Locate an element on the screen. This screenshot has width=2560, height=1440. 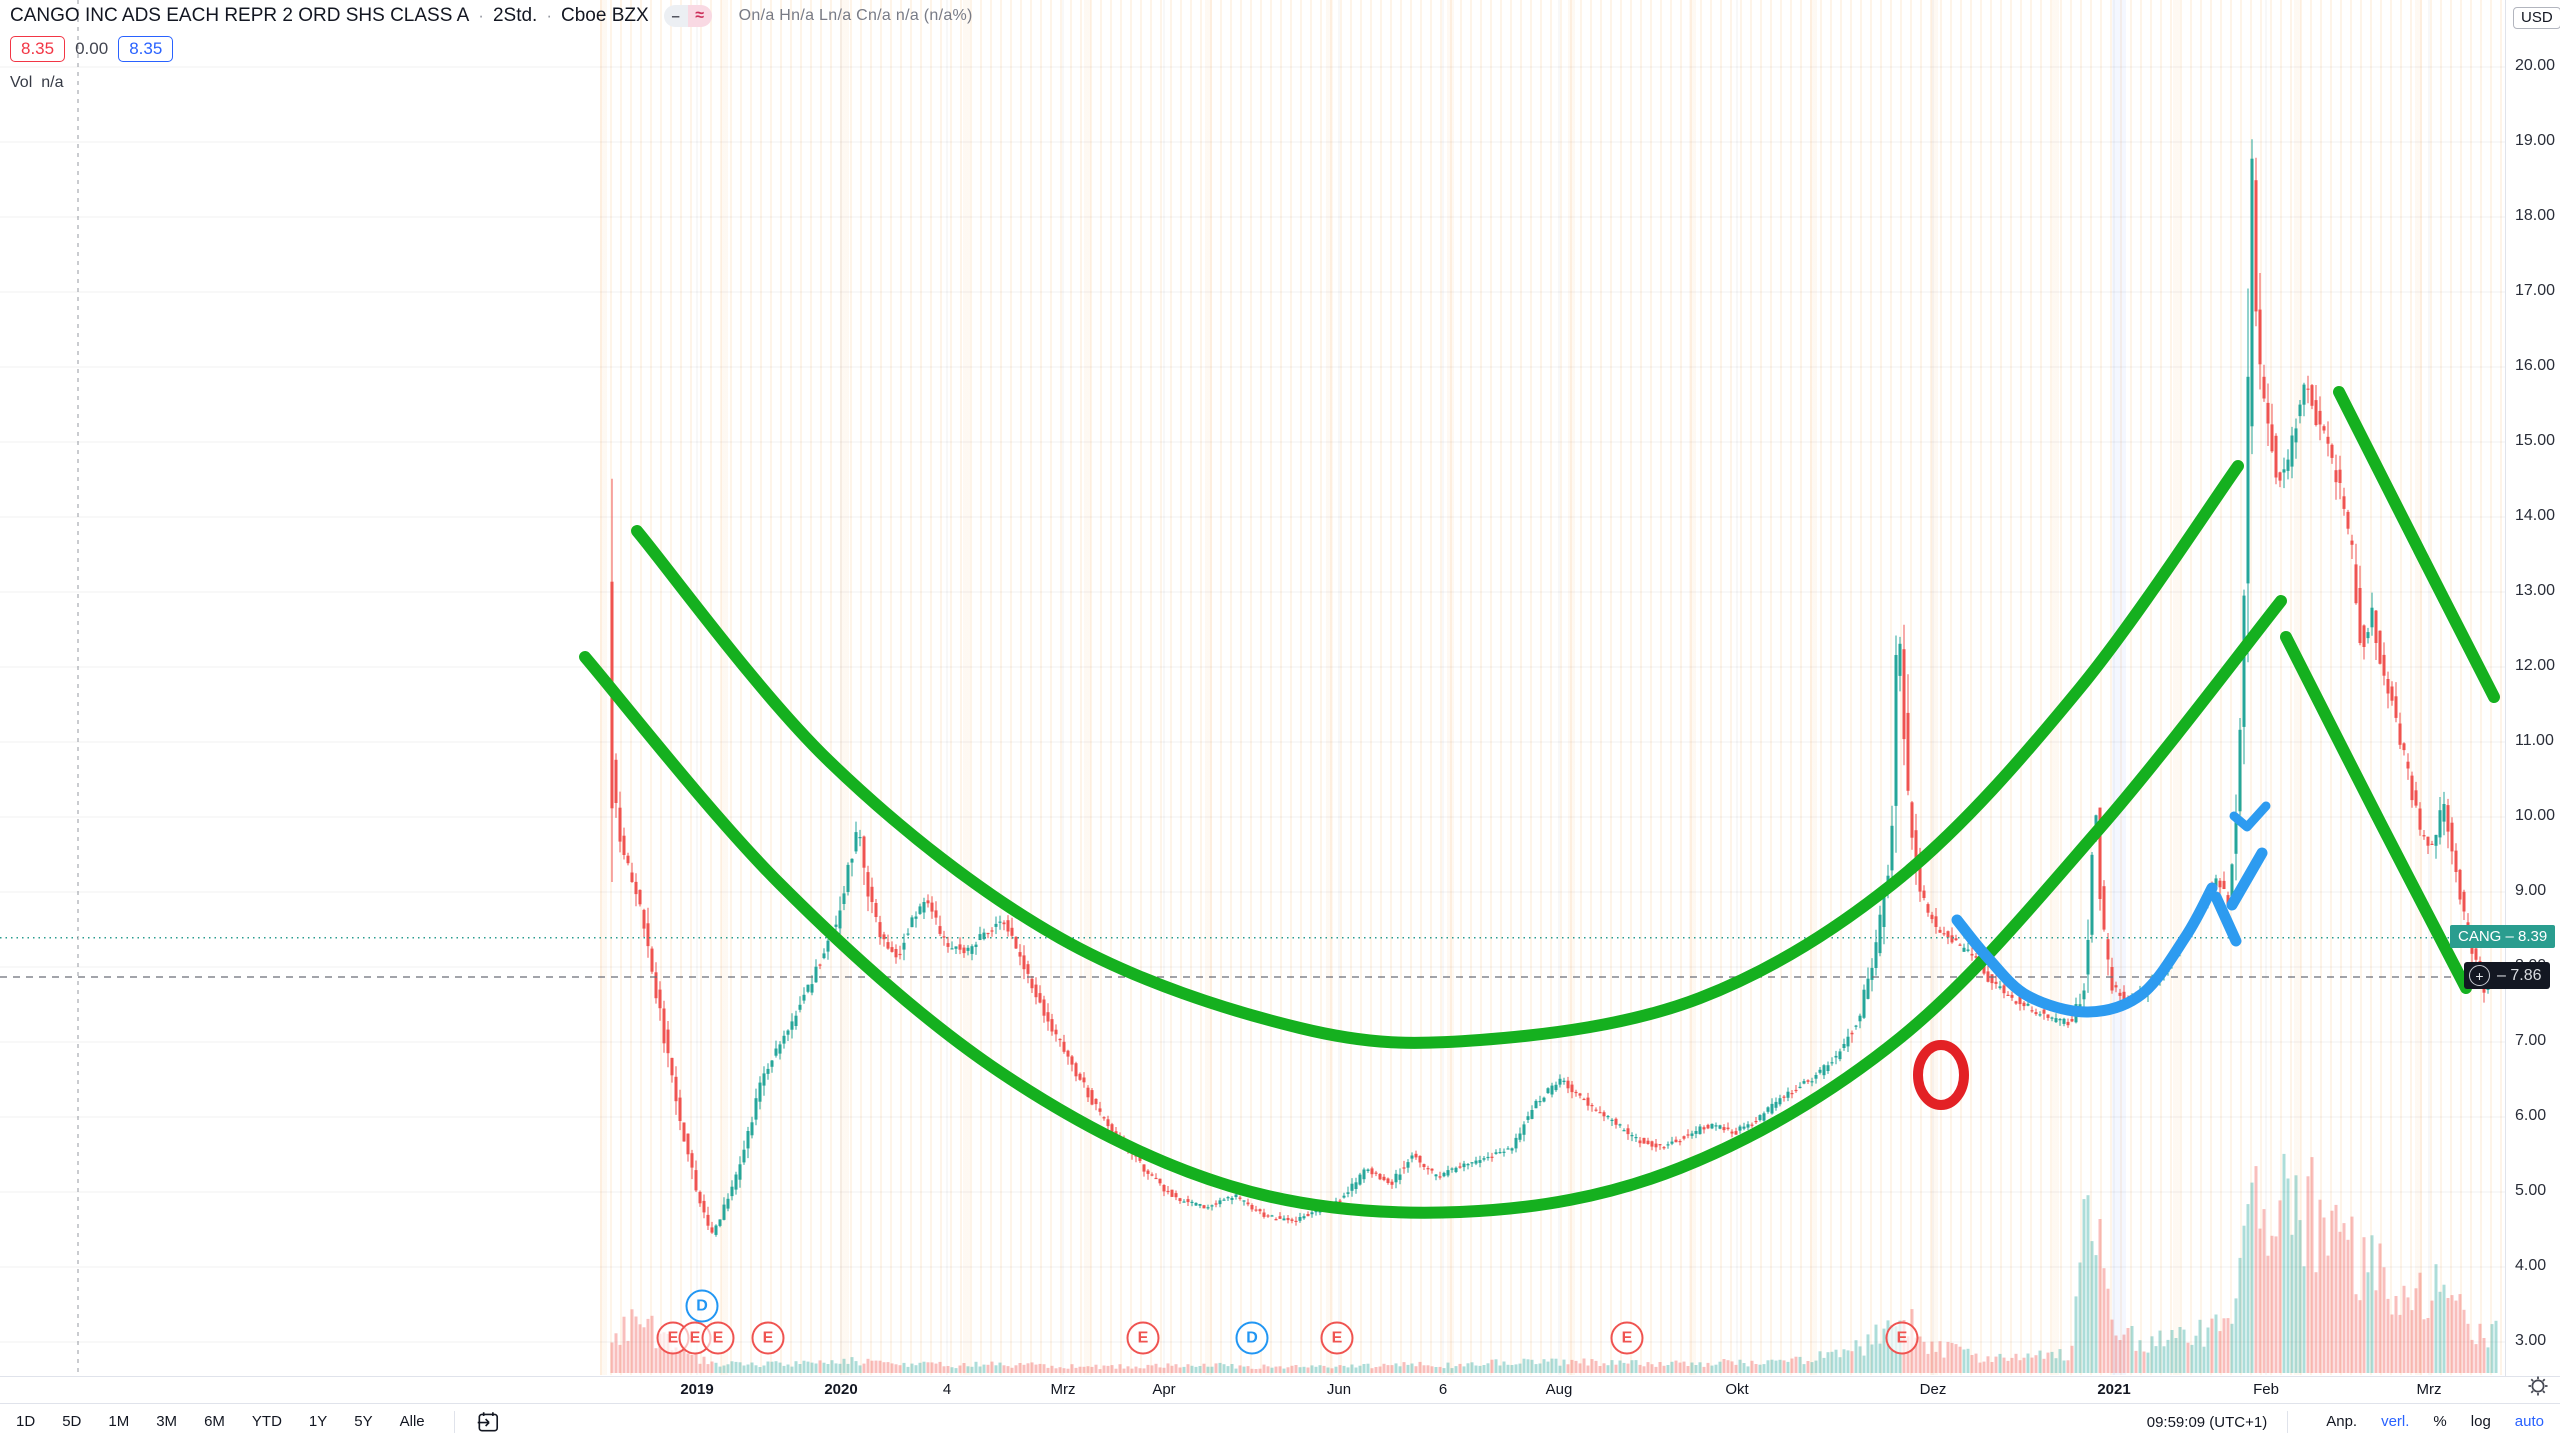
range-button-alle: Alle is located at coordinates (412, 1421).